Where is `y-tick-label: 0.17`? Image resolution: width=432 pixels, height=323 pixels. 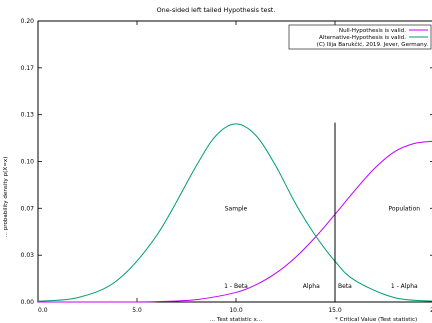 y-tick-label: 0.17 is located at coordinates (28, 68).